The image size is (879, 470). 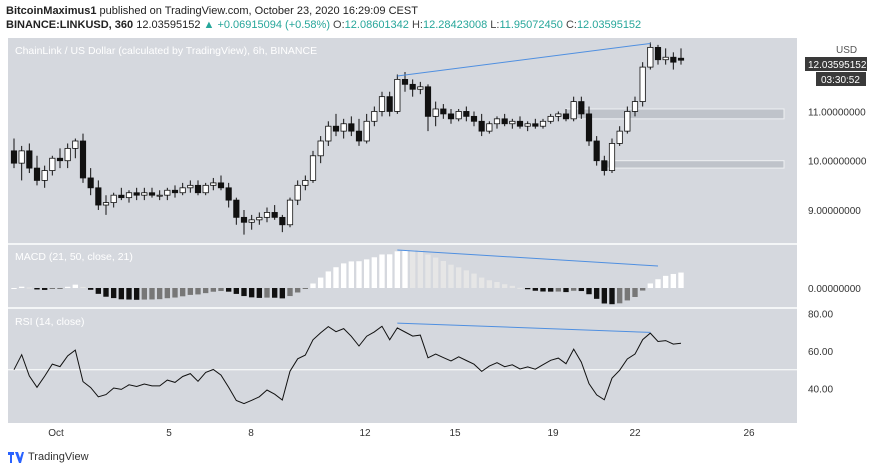 I want to click on rsi-pane-title: RSI (14, close), so click(x=49, y=322).